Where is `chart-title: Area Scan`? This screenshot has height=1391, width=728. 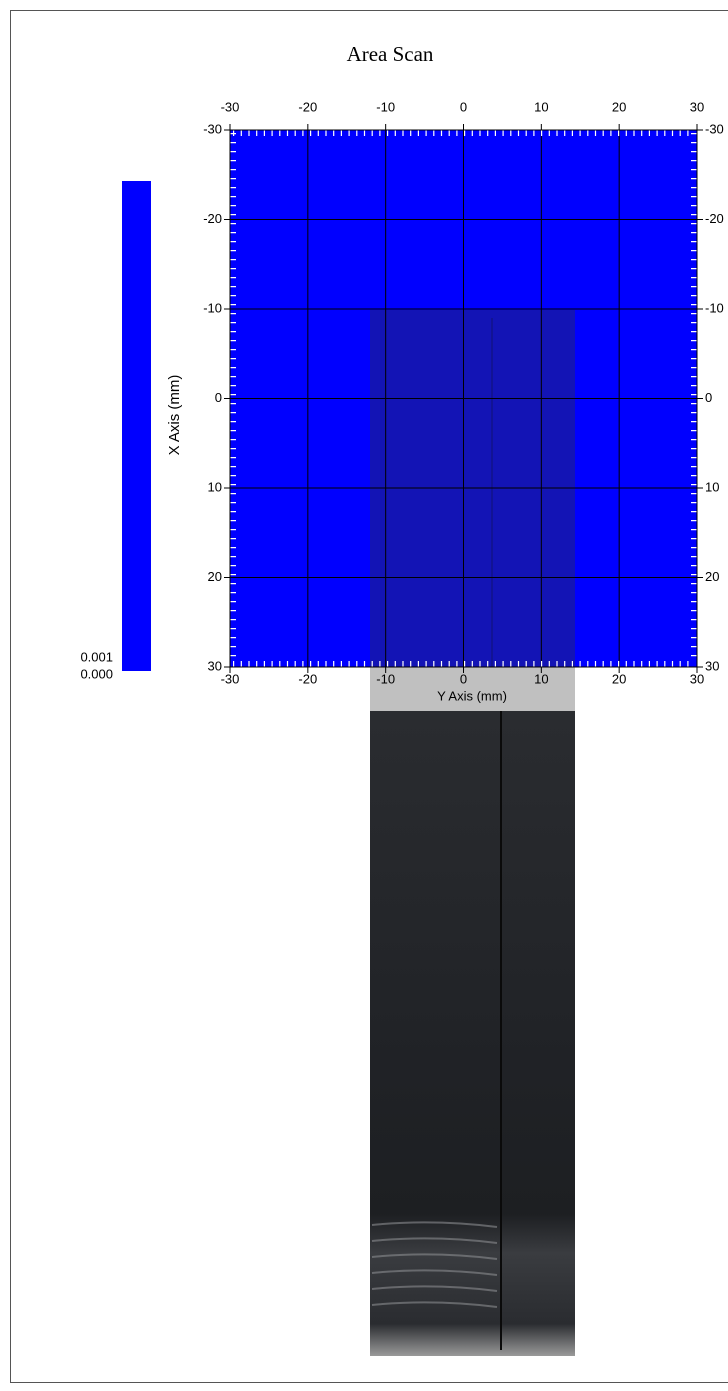 chart-title: Area Scan is located at coordinates (390, 54).